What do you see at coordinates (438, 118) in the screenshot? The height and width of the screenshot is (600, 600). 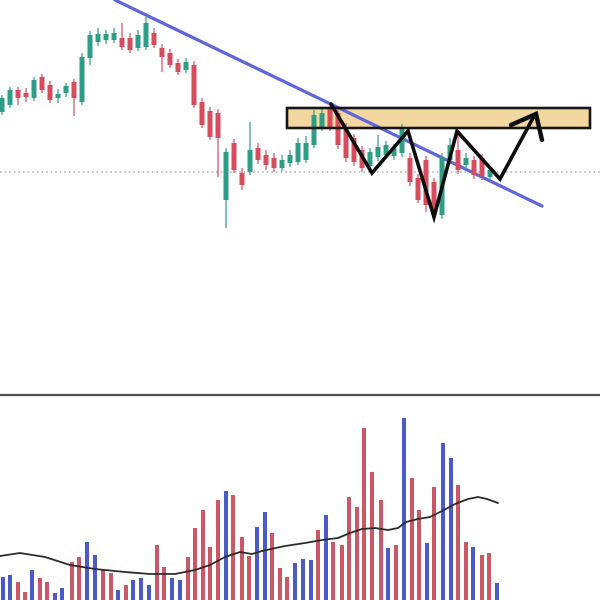 I see `supply-zone-border` at bounding box center [438, 118].